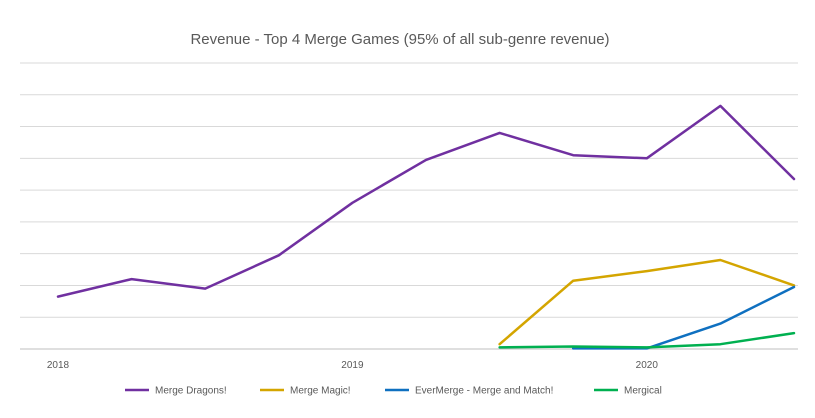  Describe the element at coordinates (409, 359) in the screenshot. I see `x-axis: 2018 2019 2020` at that location.